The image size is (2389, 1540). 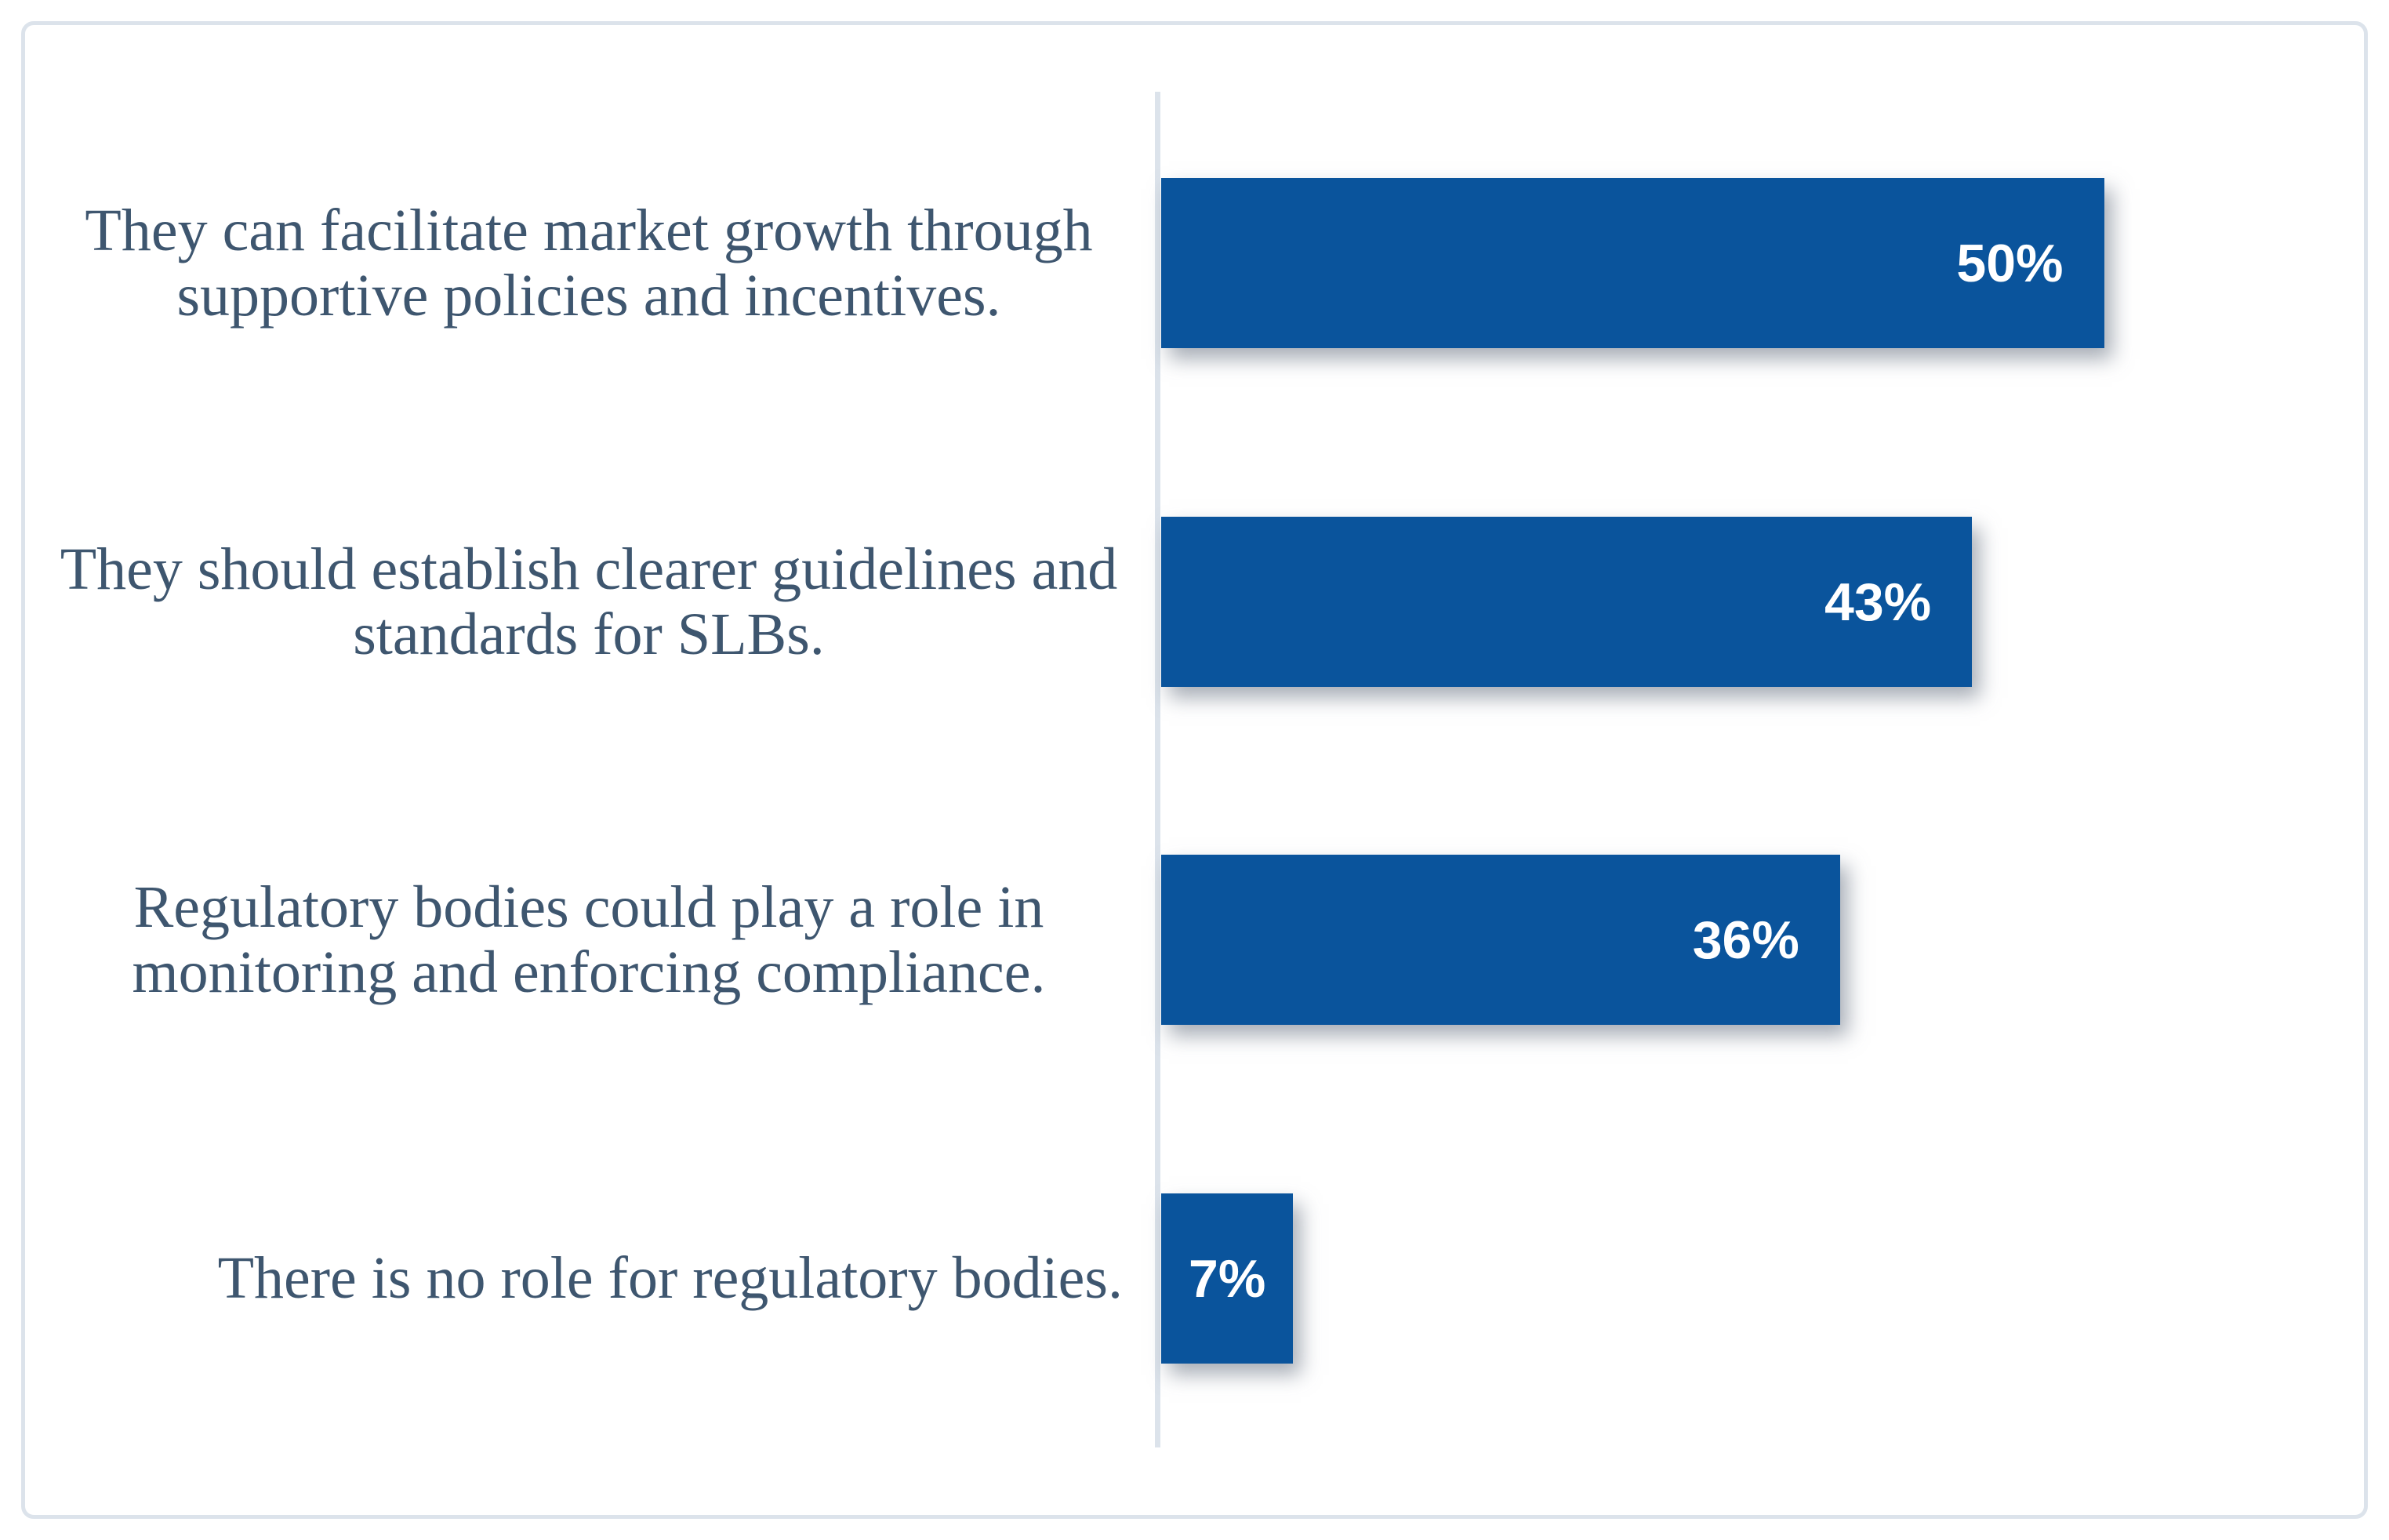 I want to click on bar: 43%, so click(x=1567, y=602).